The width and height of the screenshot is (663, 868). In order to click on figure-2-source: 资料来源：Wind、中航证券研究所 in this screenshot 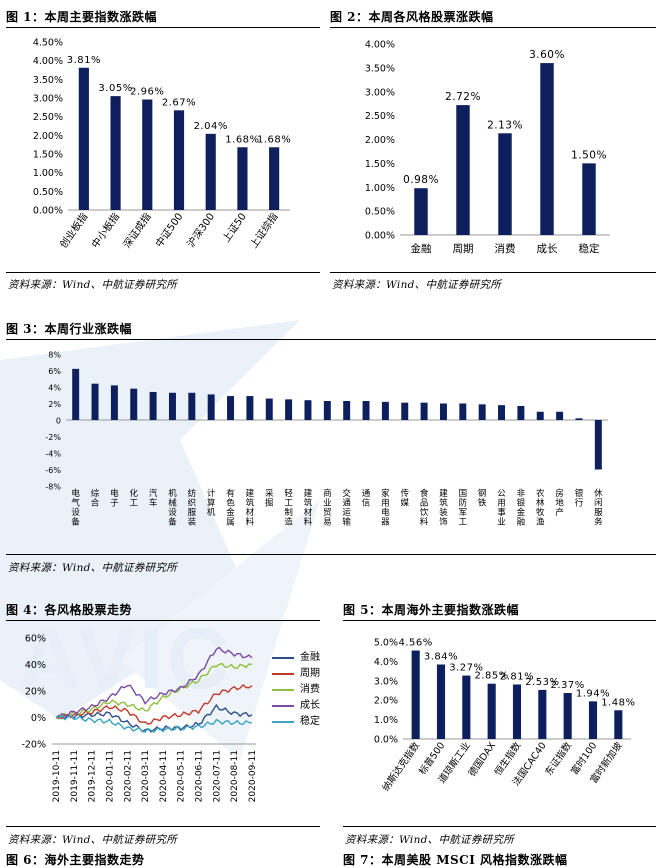, I will do `click(417, 285)`.